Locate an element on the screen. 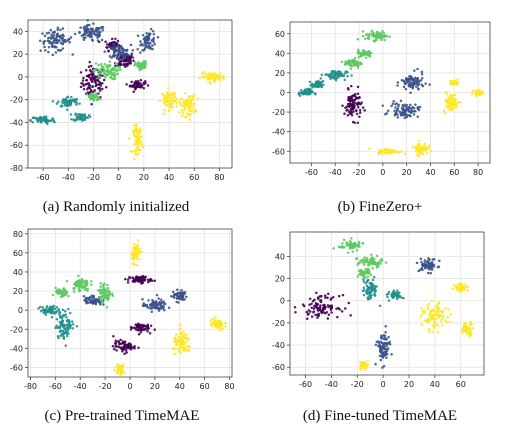 The width and height of the screenshot is (506, 435). x-tick-label: -20 is located at coordinates (105, 386).